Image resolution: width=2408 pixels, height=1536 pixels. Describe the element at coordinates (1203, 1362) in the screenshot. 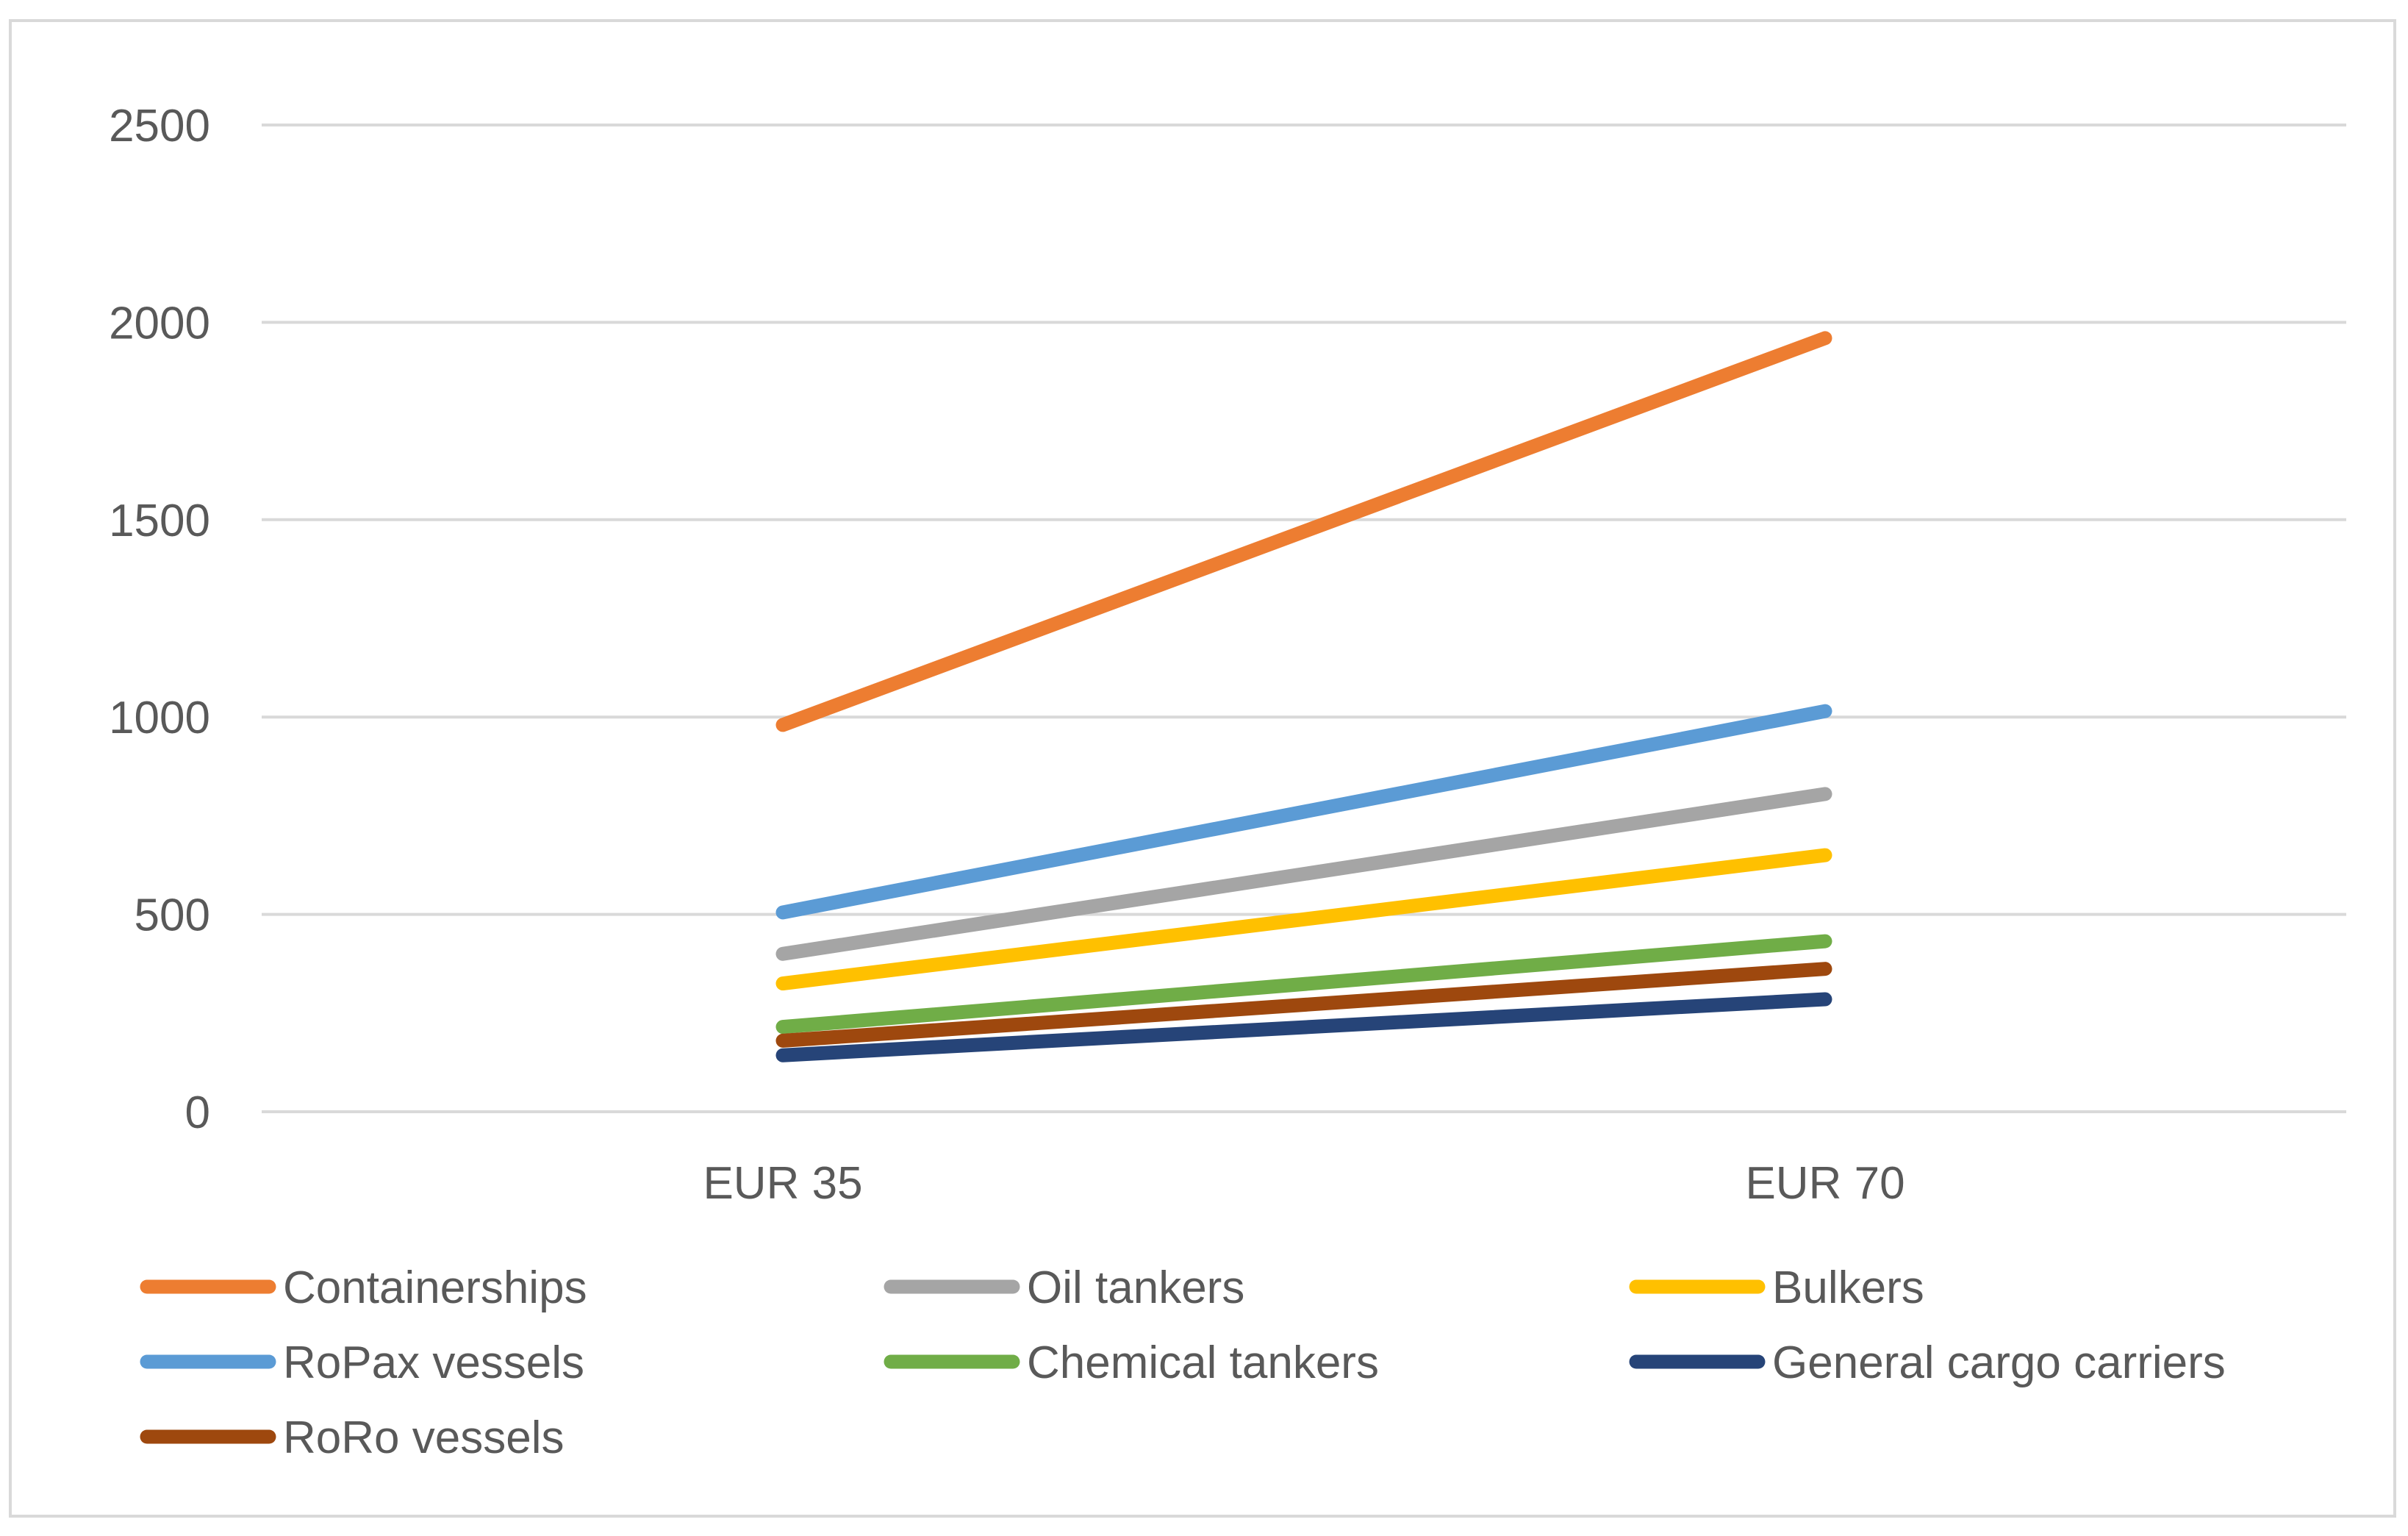

I see `legend-label: Chemical tankers` at that location.